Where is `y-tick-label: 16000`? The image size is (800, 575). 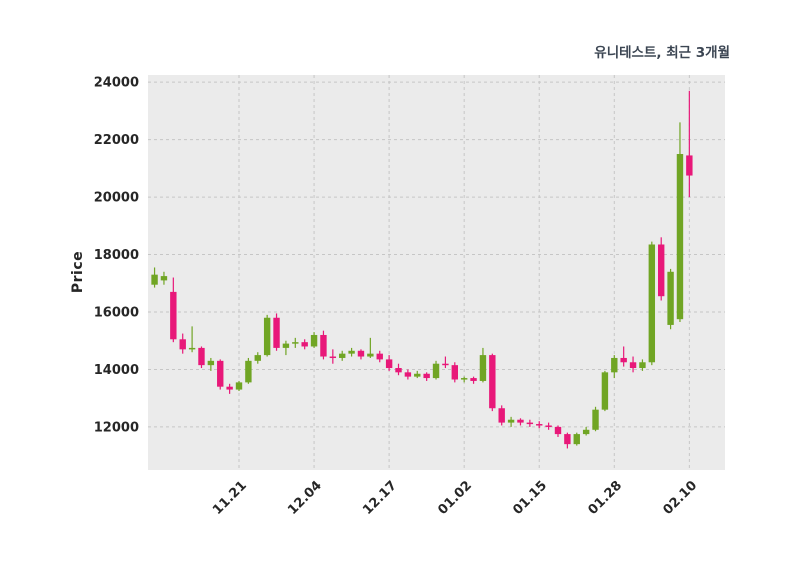
y-tick-label: 16000 is located at coordinates (116, 313).